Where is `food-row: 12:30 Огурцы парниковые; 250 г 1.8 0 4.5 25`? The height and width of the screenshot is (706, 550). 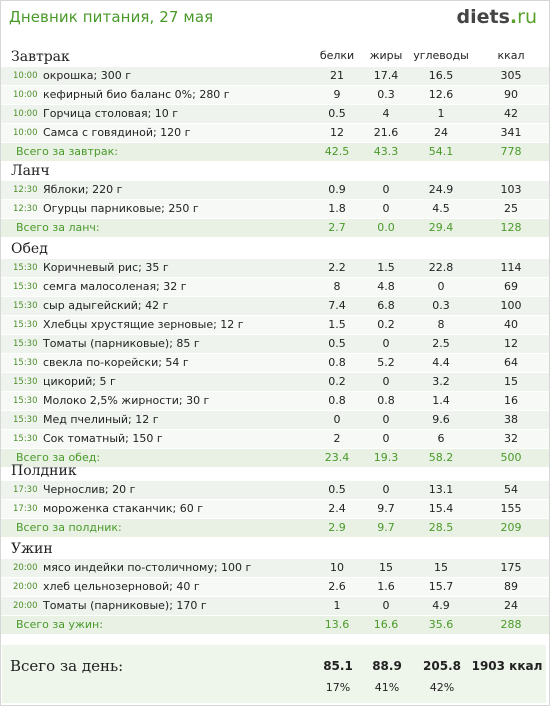
food-row: 12:30 Огурцы парниковые; 250 г 1.8 0 4.5 25 is located at coordinates (275, 209).